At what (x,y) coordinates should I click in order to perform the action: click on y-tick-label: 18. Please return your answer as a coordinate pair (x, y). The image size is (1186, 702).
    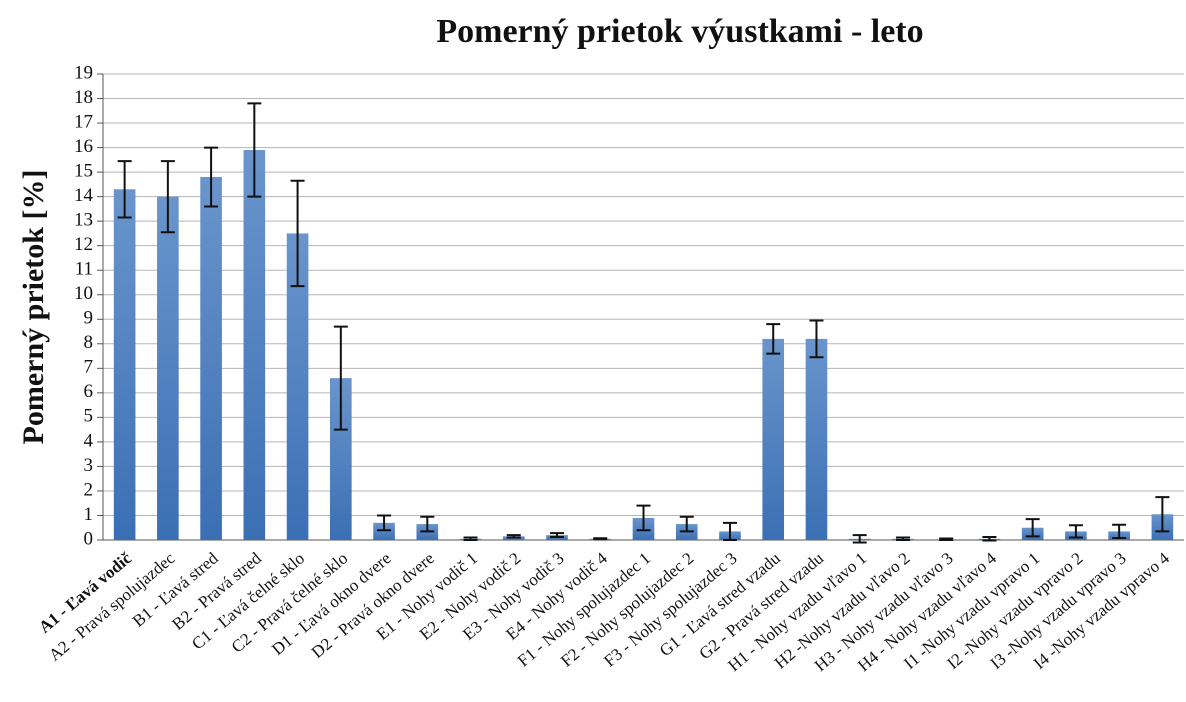
    Looking at the image, I should click on (83, 97).